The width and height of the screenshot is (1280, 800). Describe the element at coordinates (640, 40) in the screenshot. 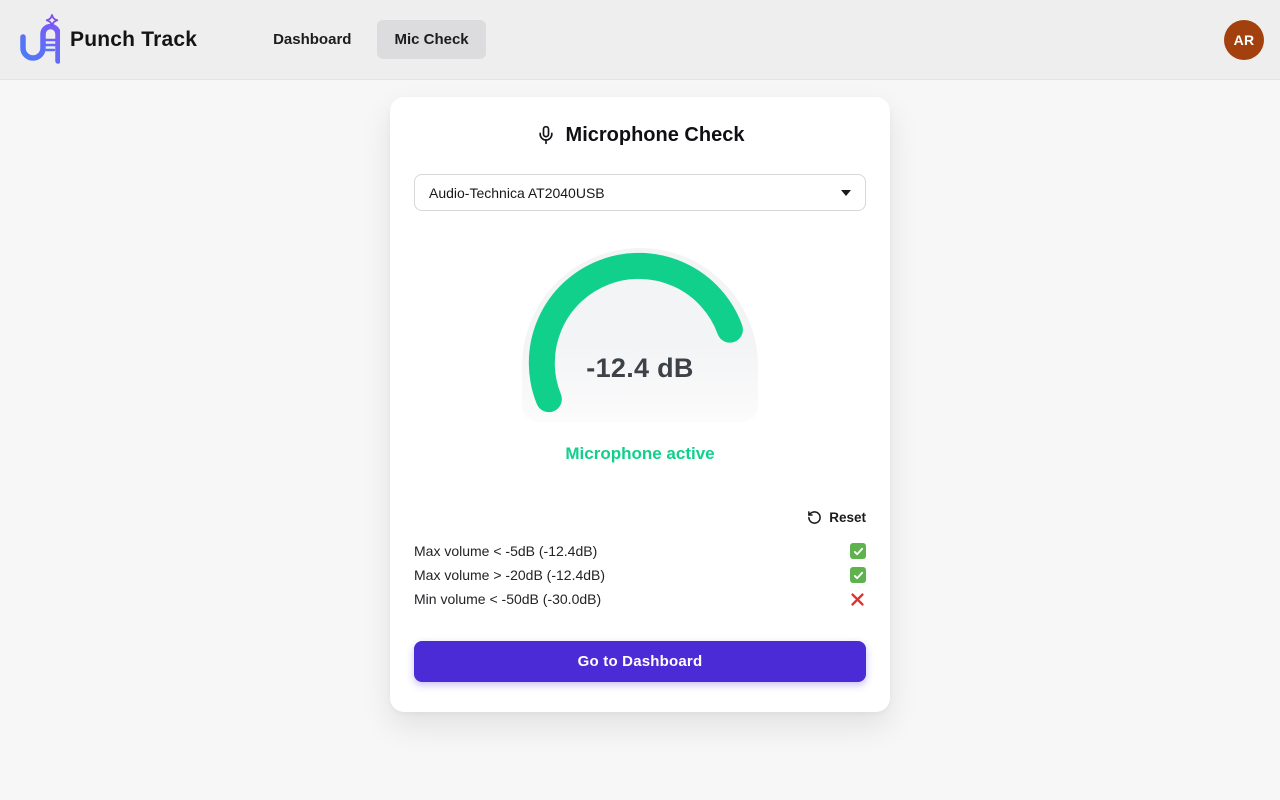

I see `app-header: Punch Track Dashboard Mic Check AR` at that location.